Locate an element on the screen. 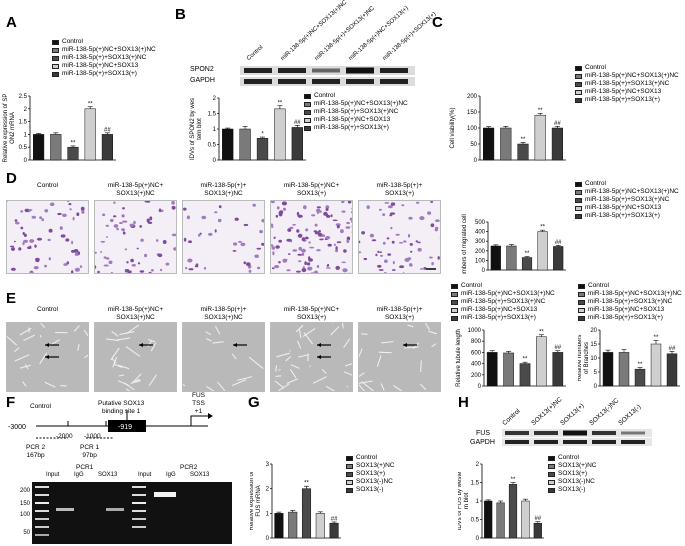 This screenshot has height=546, width=685. blot-b-bands is located at coordinates (327, 76).